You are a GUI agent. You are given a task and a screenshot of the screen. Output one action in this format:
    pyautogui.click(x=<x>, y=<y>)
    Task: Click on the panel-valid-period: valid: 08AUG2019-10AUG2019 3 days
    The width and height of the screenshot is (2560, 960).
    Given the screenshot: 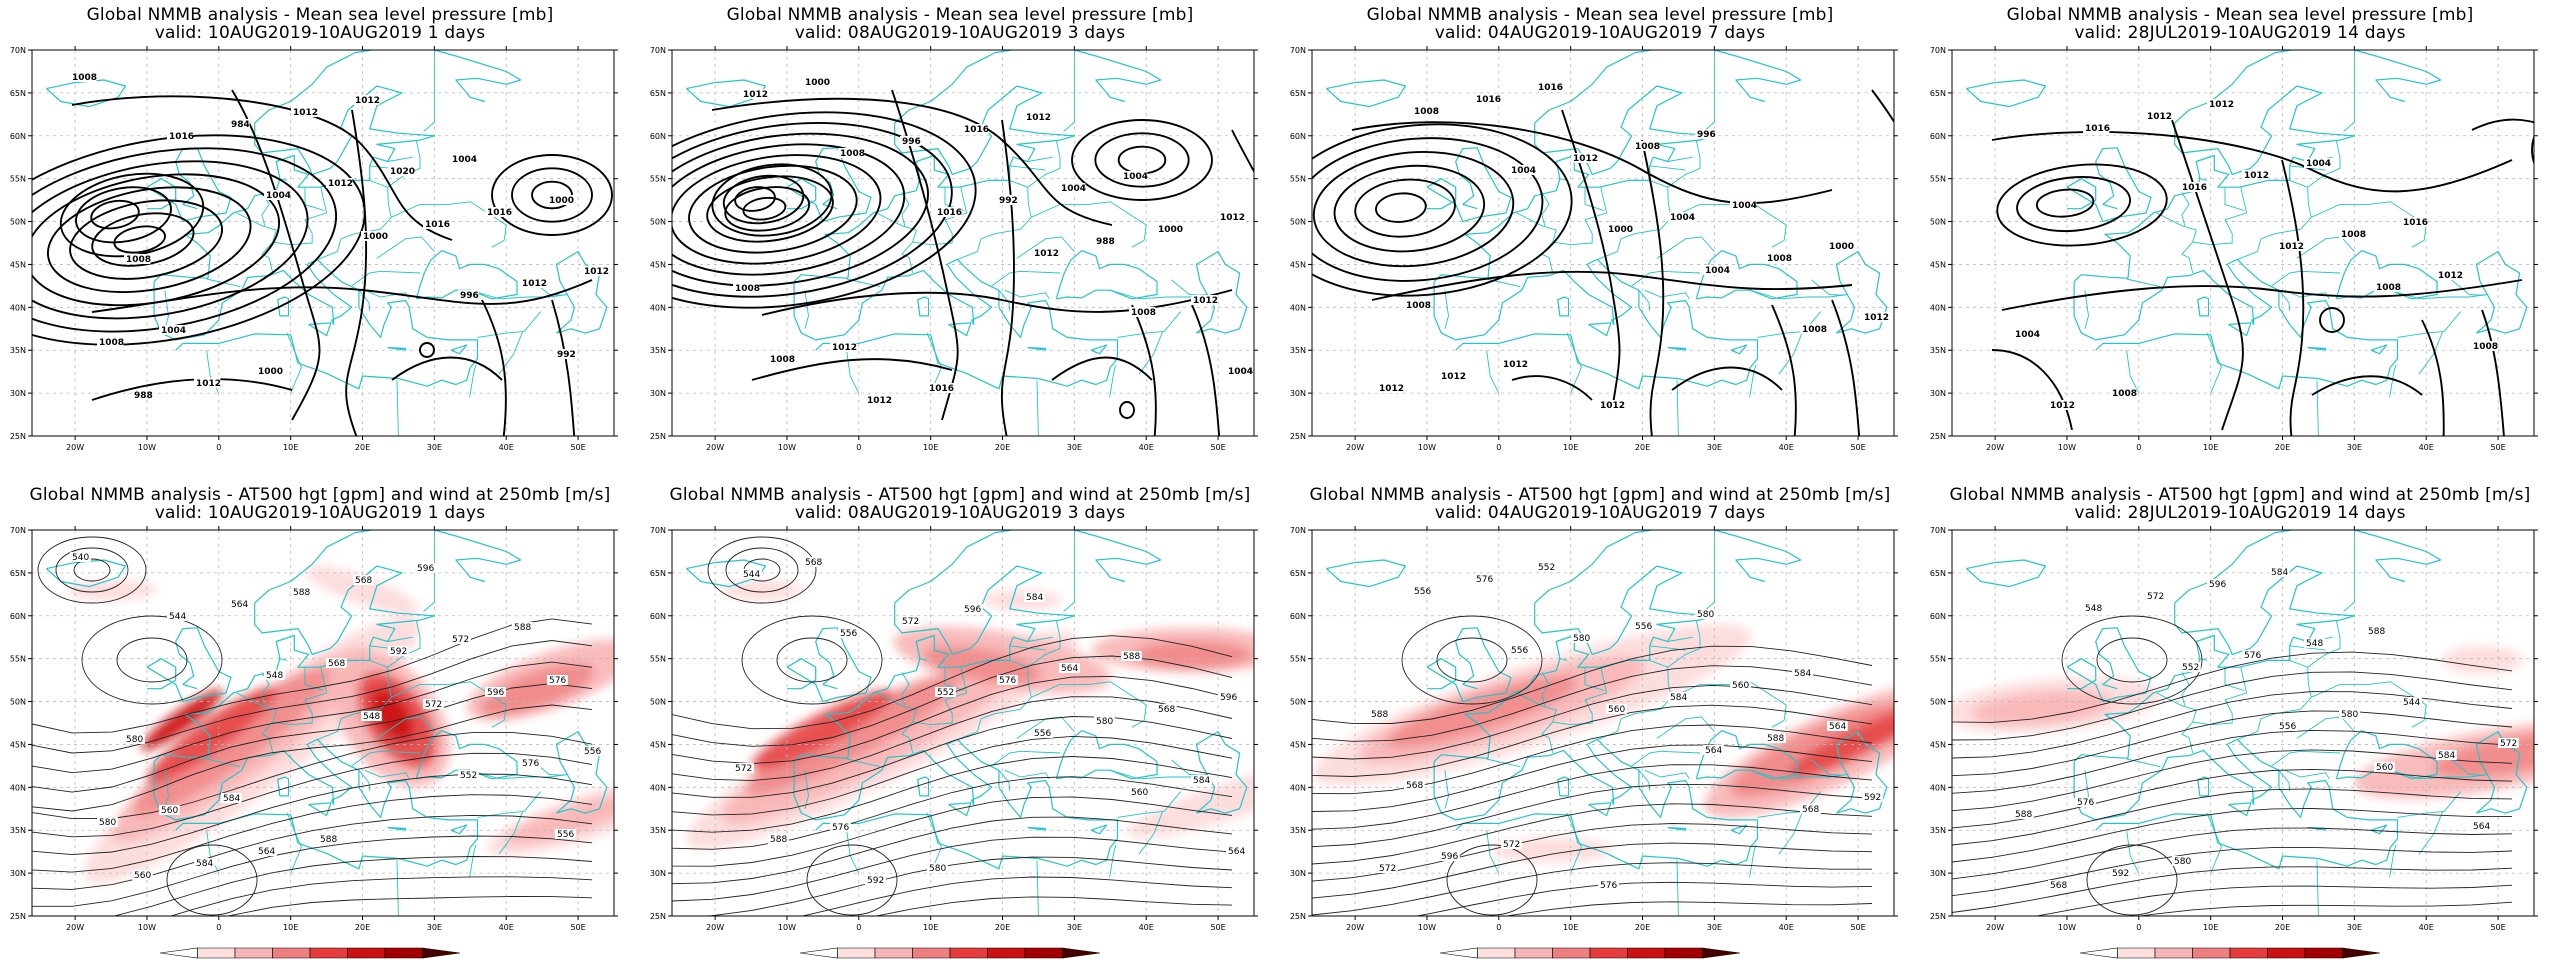 What is the action you would take?
    pyautogui.click(x=960, y=513)
    